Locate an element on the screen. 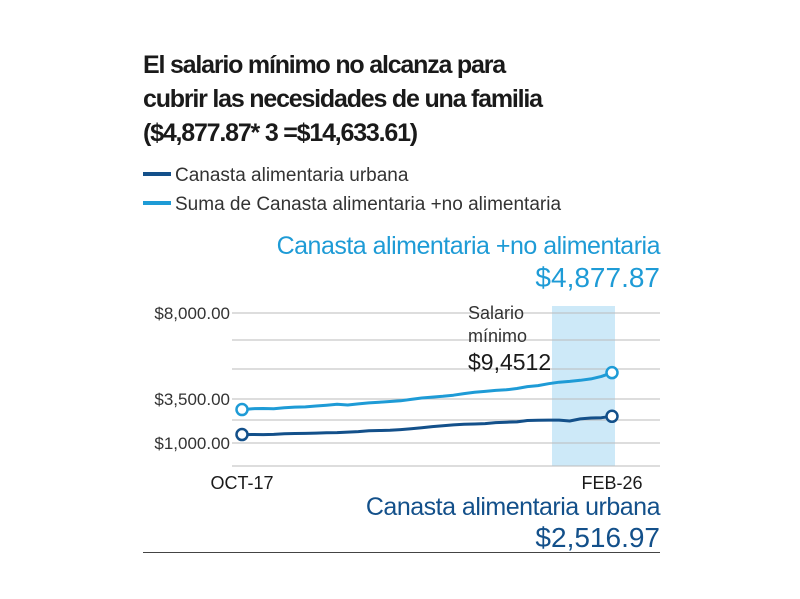  legend-label-dark: Canasta alimentaria urbana is located at coordinates (292, 175).